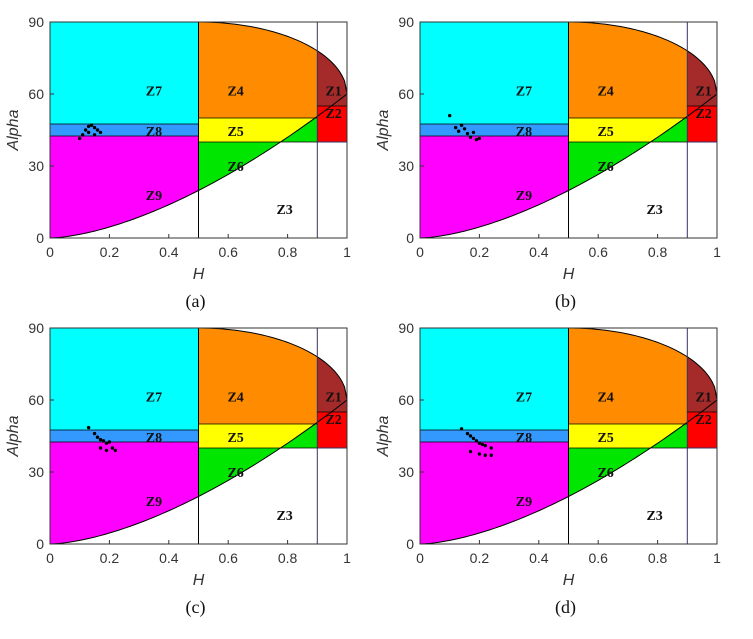 The width and height of the screenshot is (753, 639). Describe the element at coordinates (598, 252) in the screenshot. I see `x-tick-label: 0.6` at that location.